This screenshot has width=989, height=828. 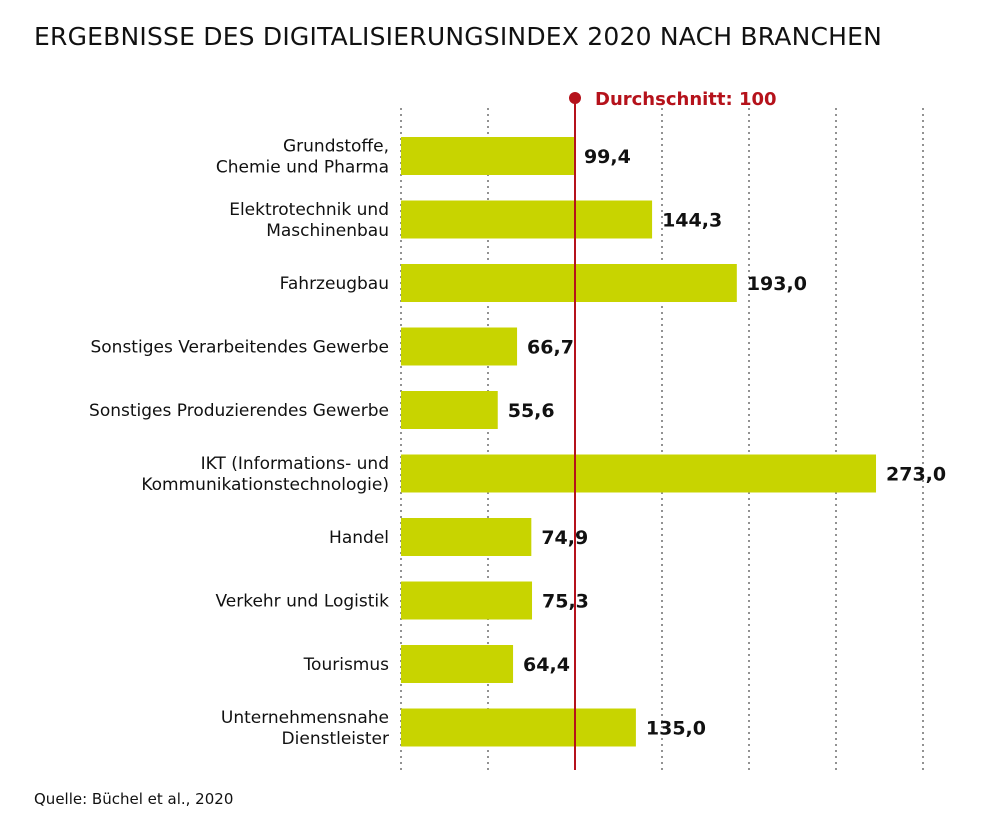 What do you see at coordinates (334, 284) in the screenshot?
I see `category-label: Fahrzeugbau` at bounding box center [334, 284].